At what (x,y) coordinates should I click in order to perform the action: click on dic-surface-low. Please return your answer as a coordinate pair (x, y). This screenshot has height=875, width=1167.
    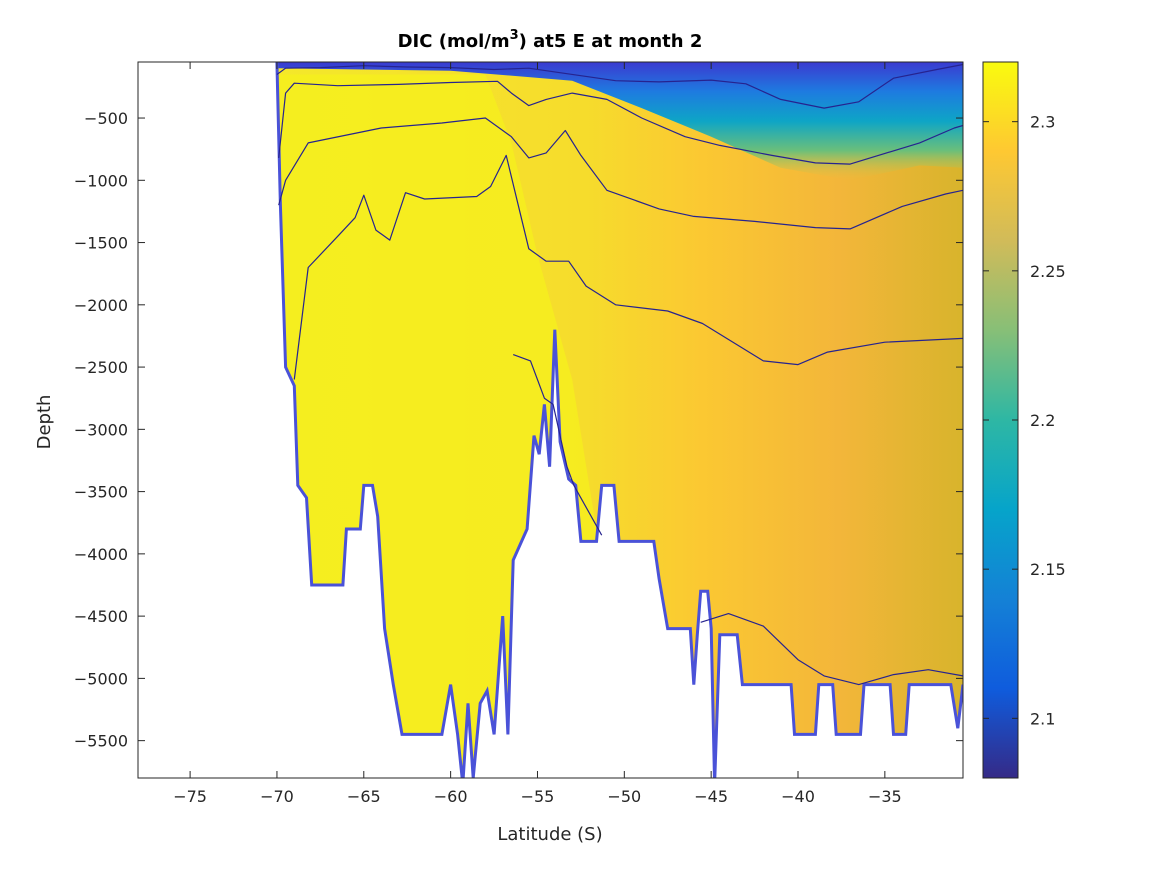
    Looking at the image, I should click on (619, 121).